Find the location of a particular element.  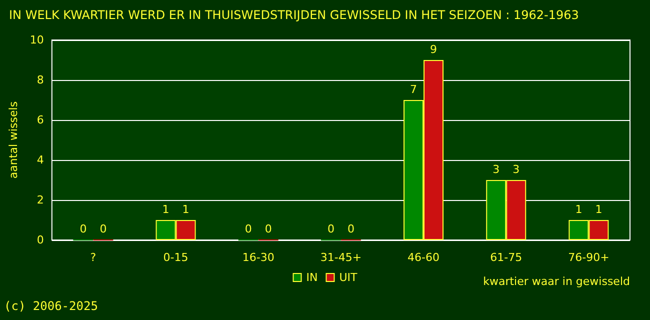

x-tick-label: 0-15 is located at coordinates (175, 257).